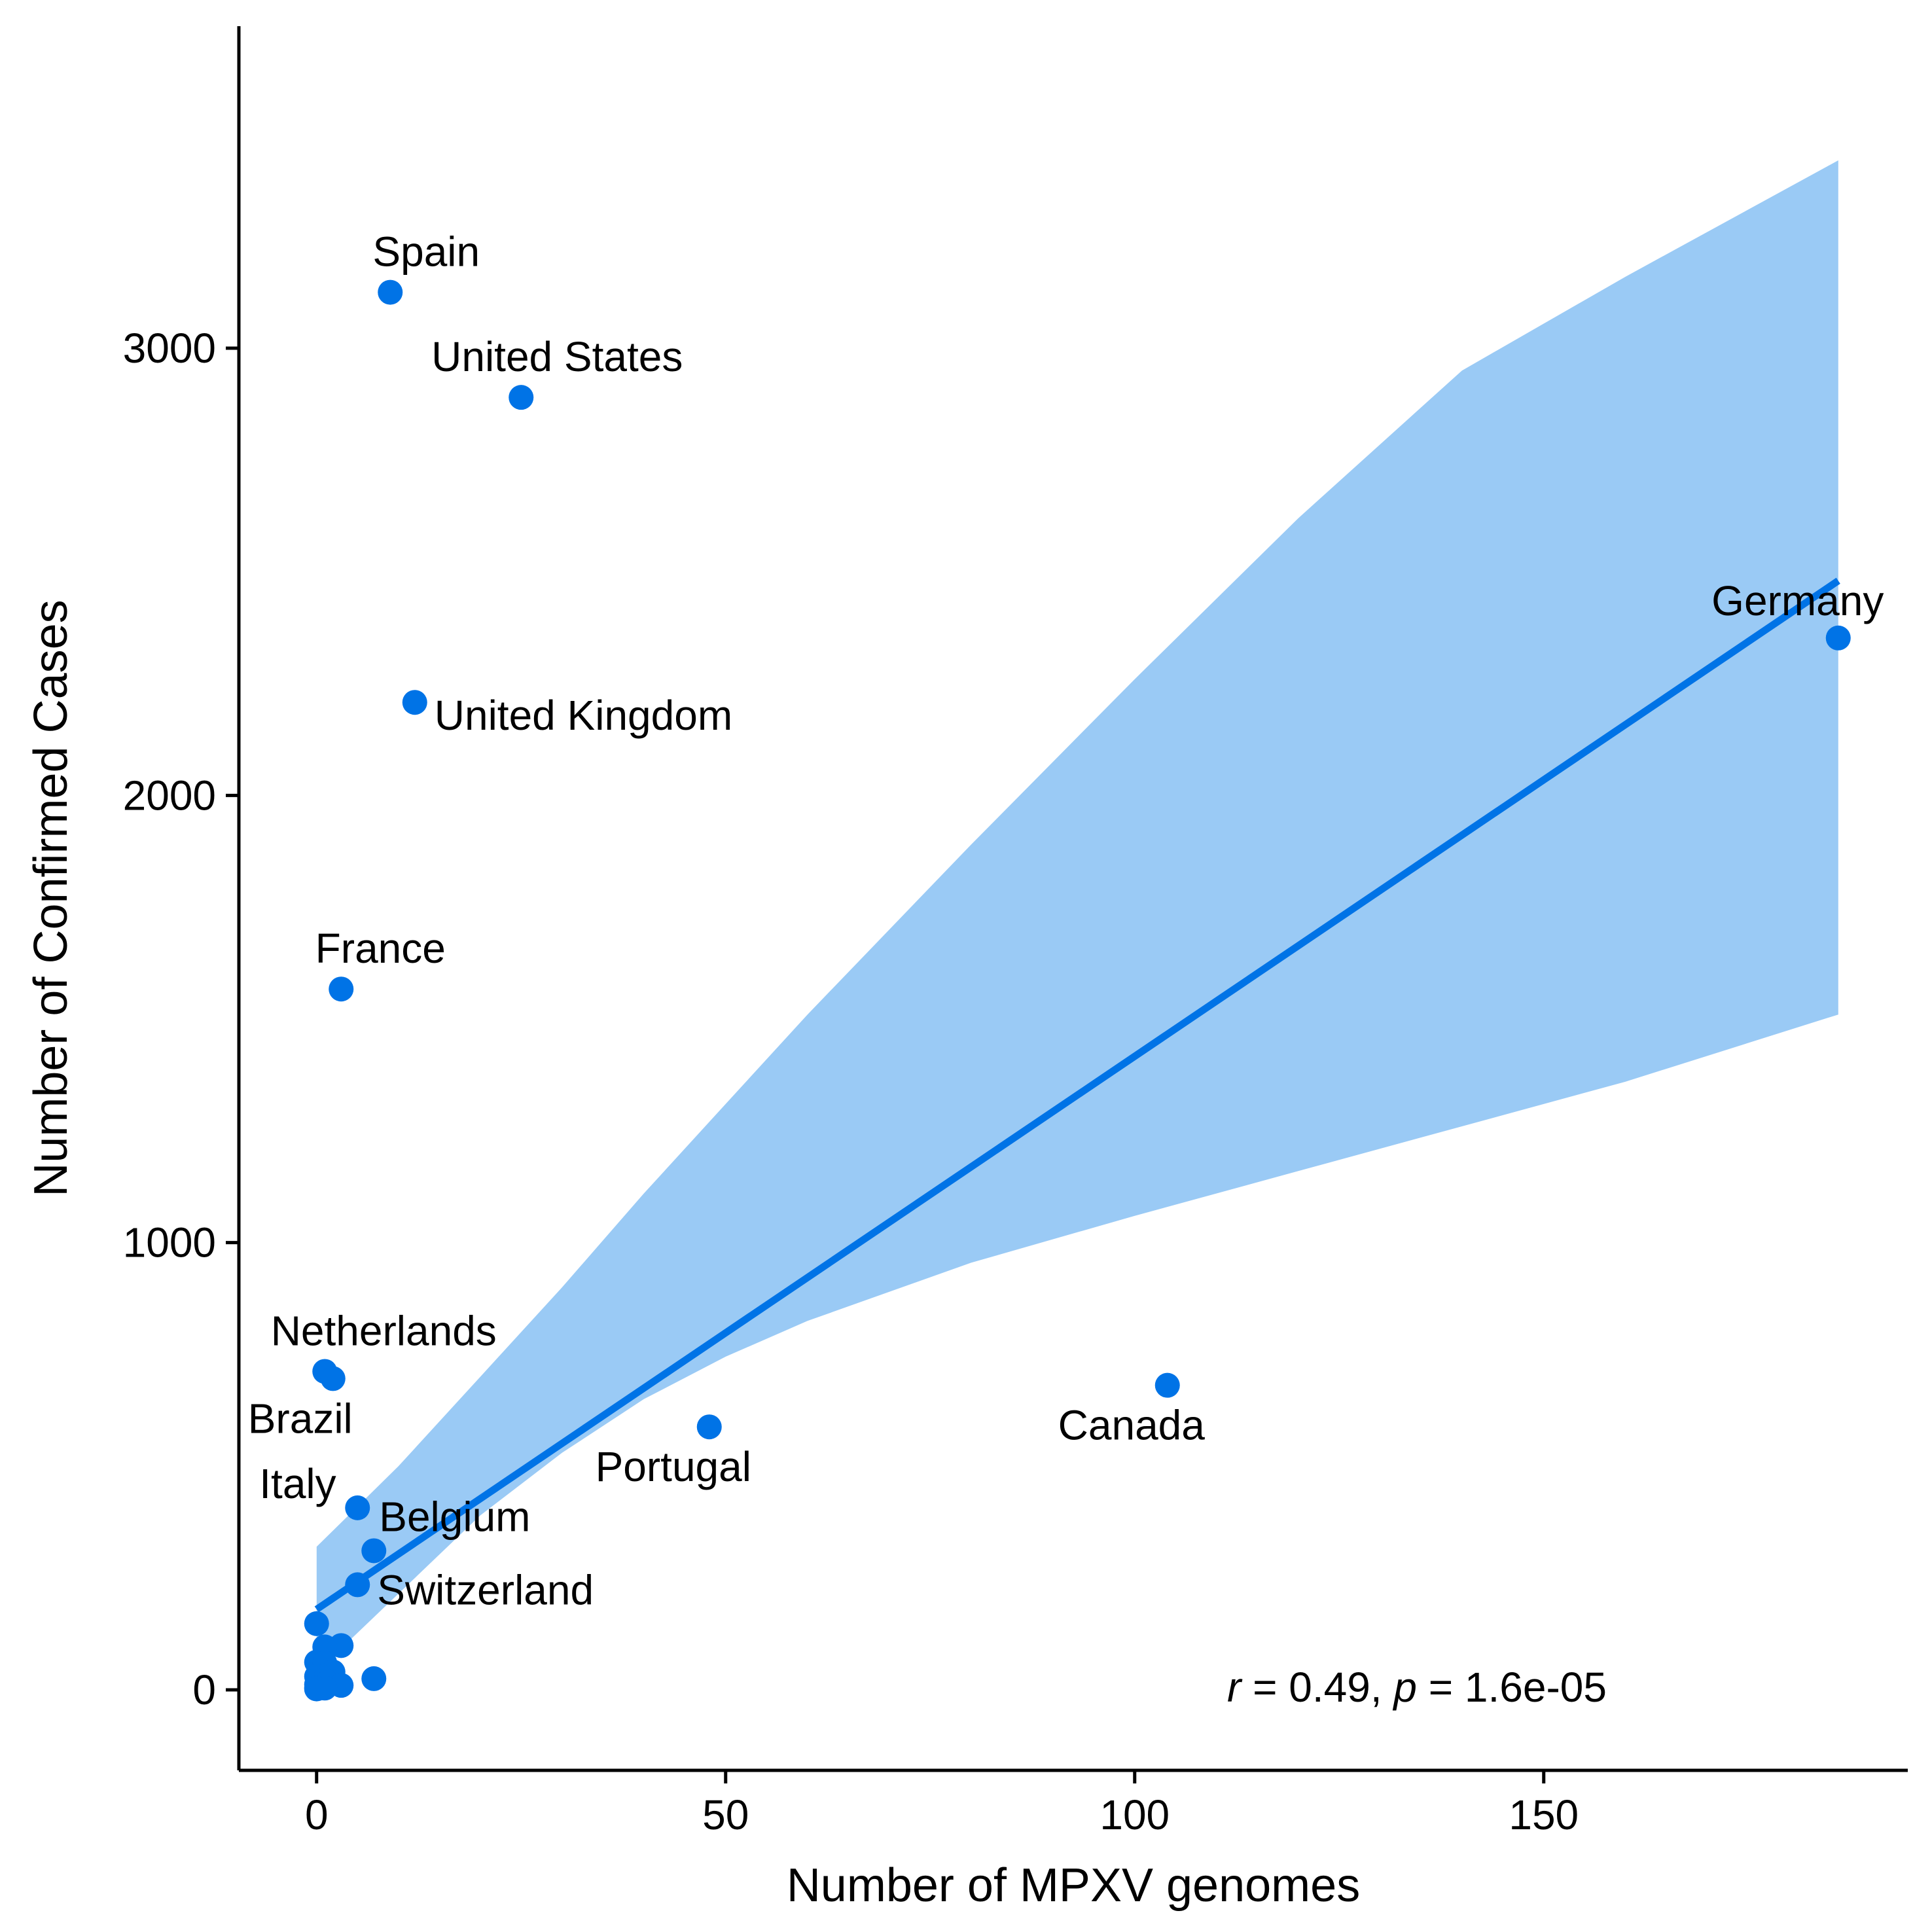 This screenshot has width=1932, height=1932. I want to click on label-united-states: United States, so click(557, 356).